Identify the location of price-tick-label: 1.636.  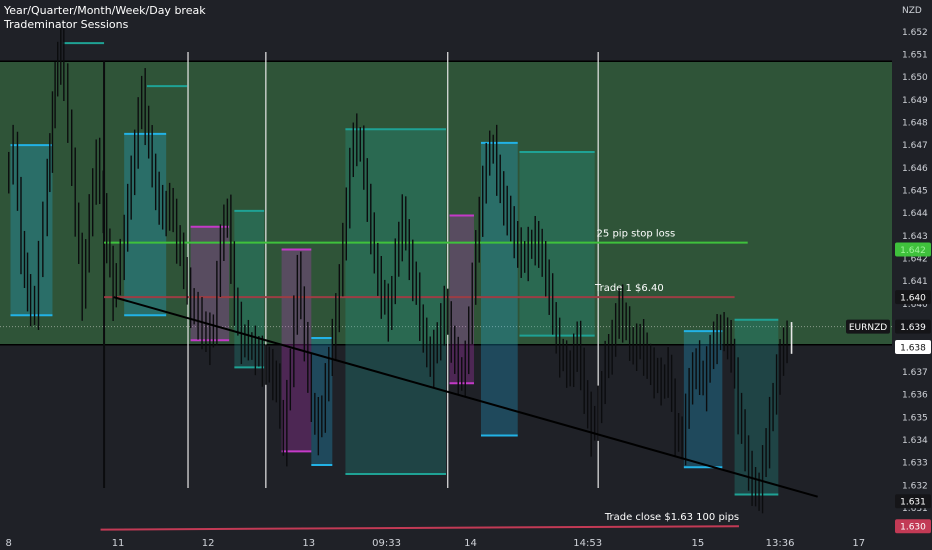
(915, 396).